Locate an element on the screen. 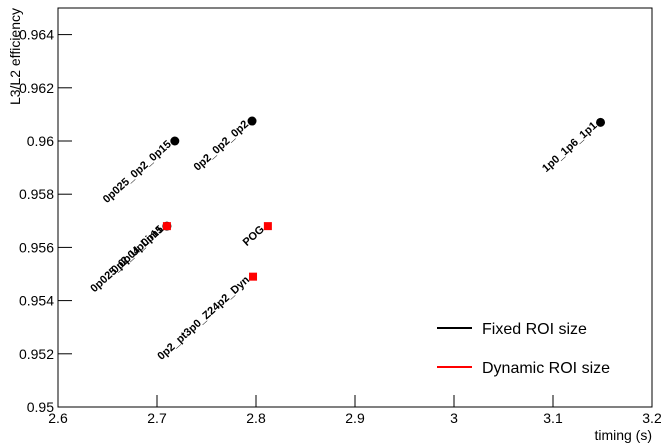 The image size is (661, 446). point-label: POG is located at coordinates (254, 235).